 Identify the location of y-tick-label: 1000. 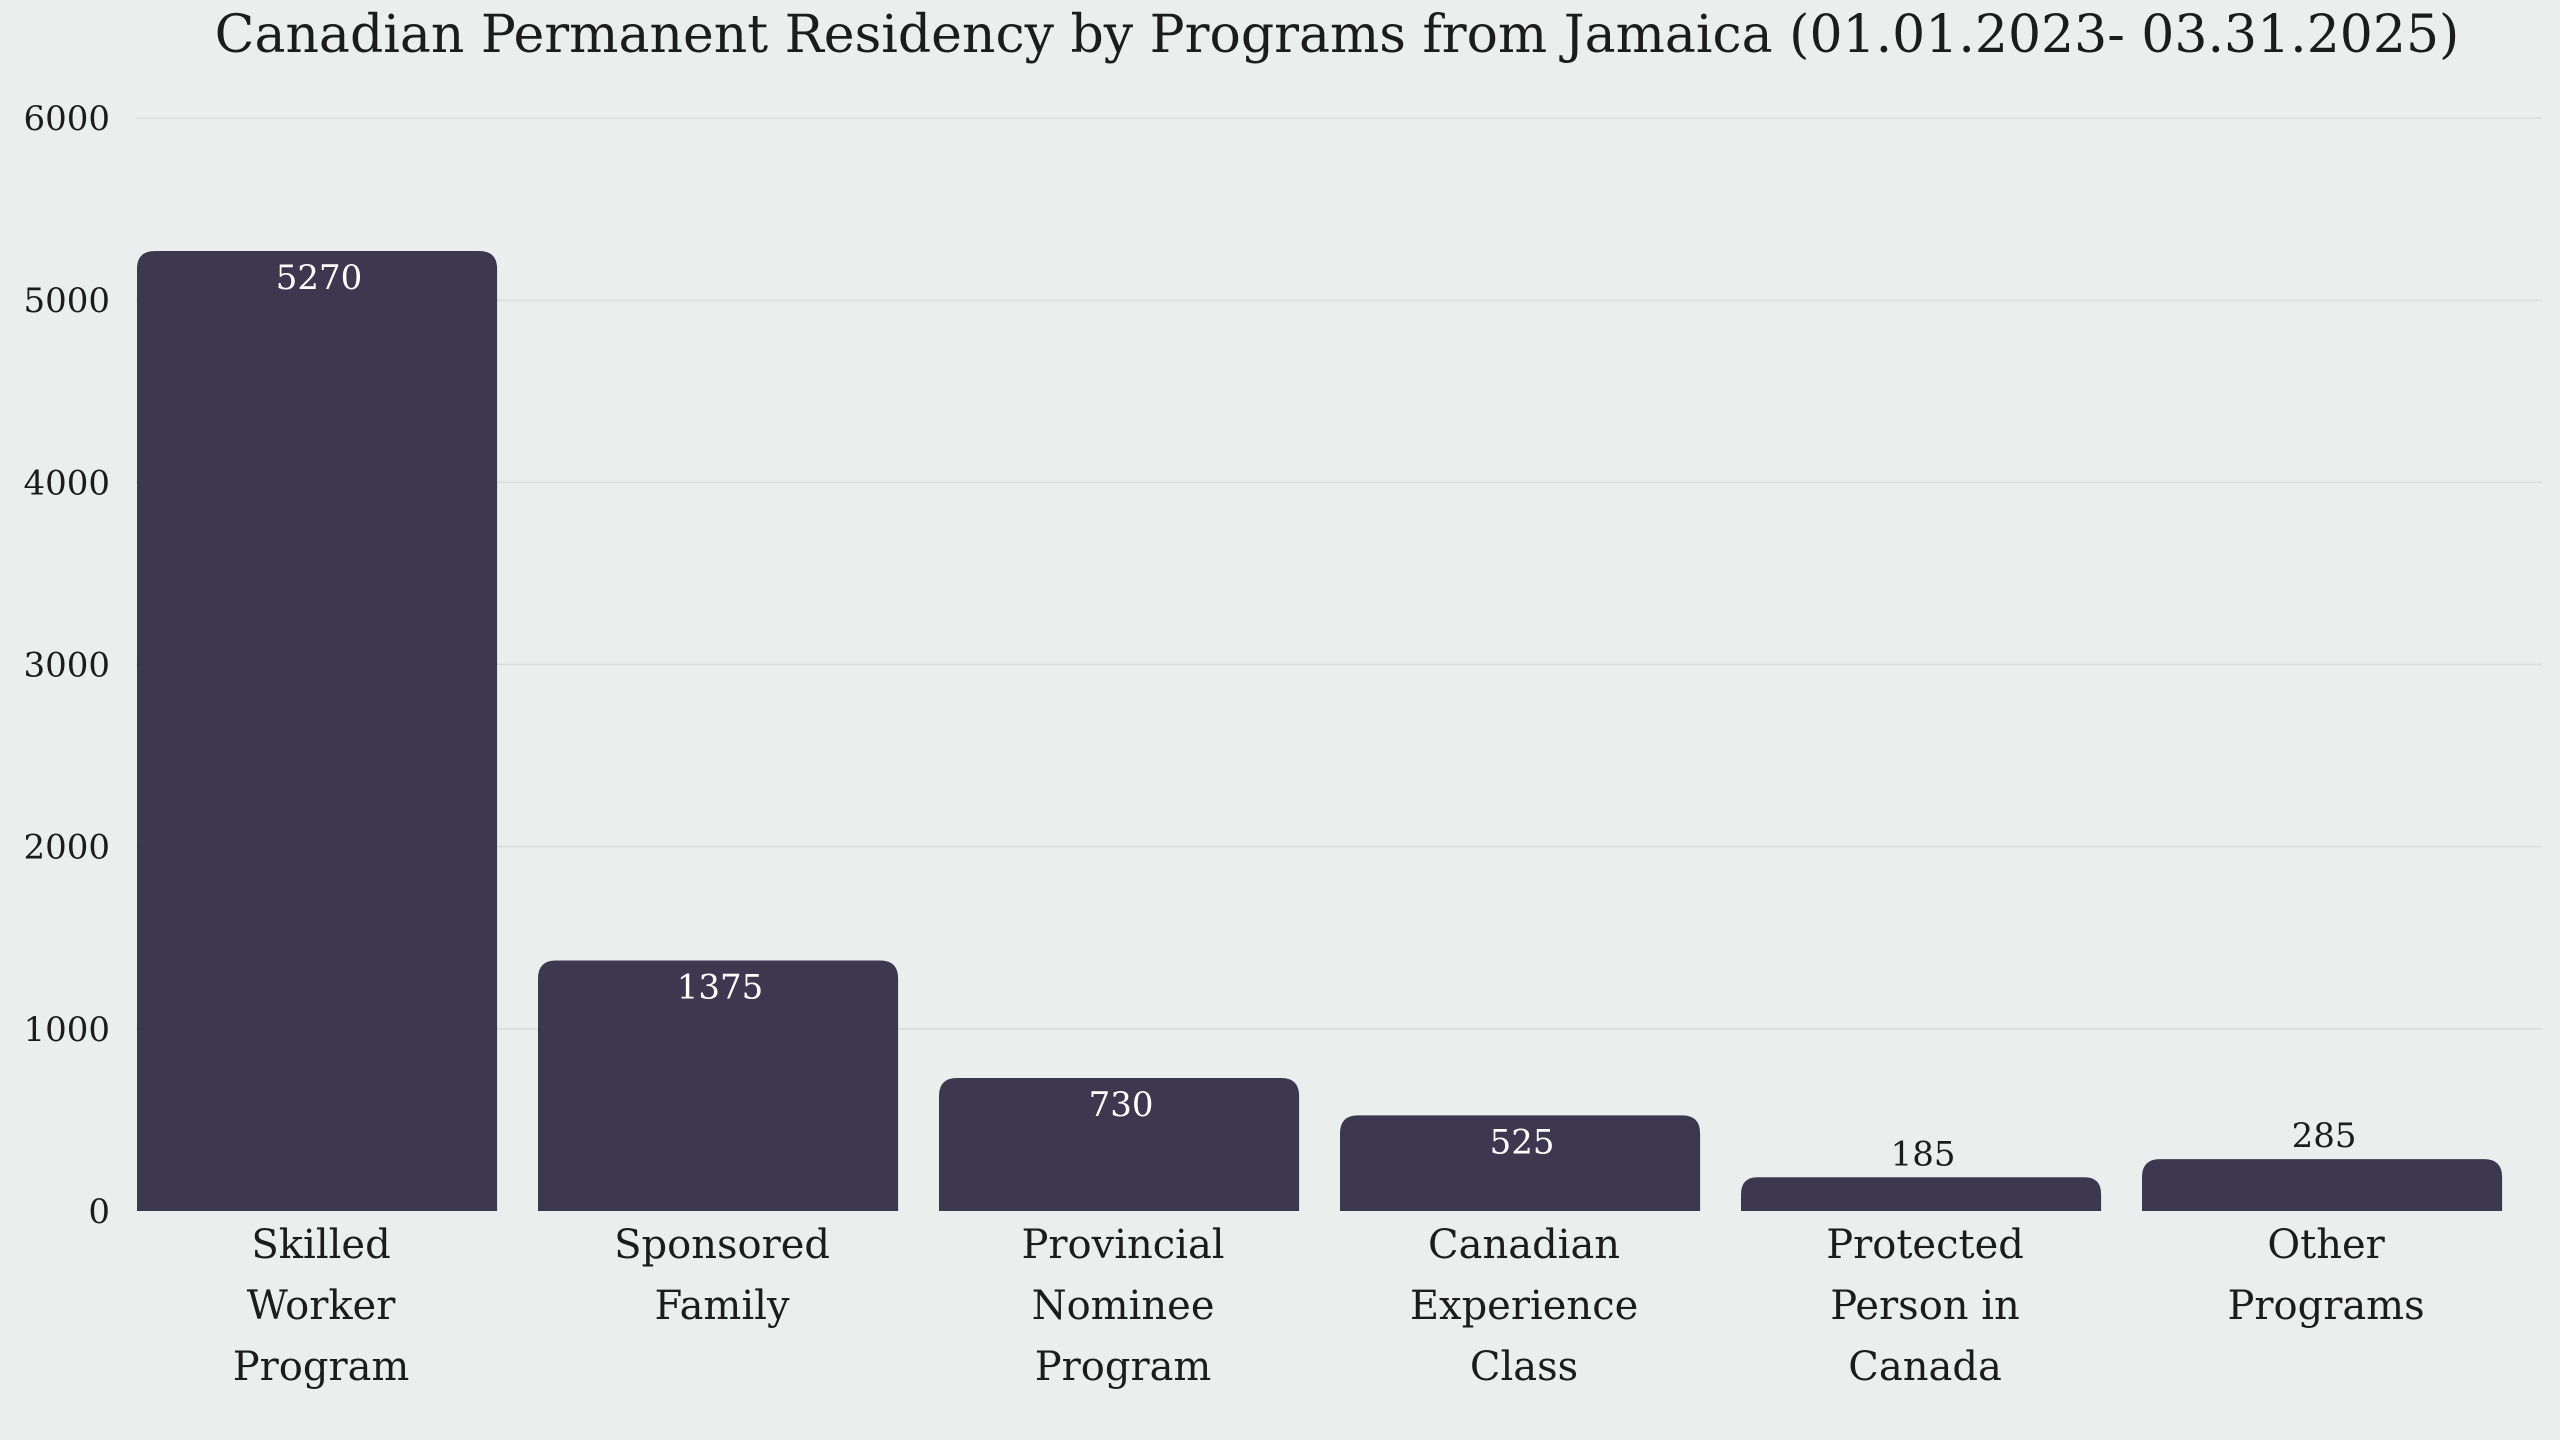
(66, 1030).